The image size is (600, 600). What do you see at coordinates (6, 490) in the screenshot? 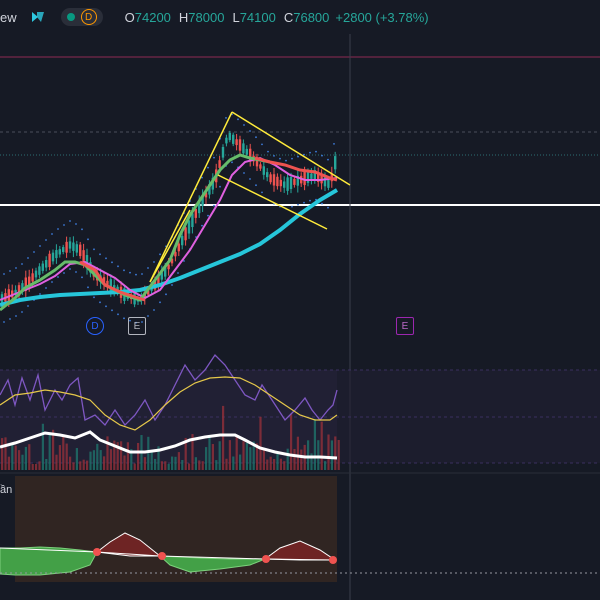
I see `lower-pane-title: ần` at bounding box center [6, 490].